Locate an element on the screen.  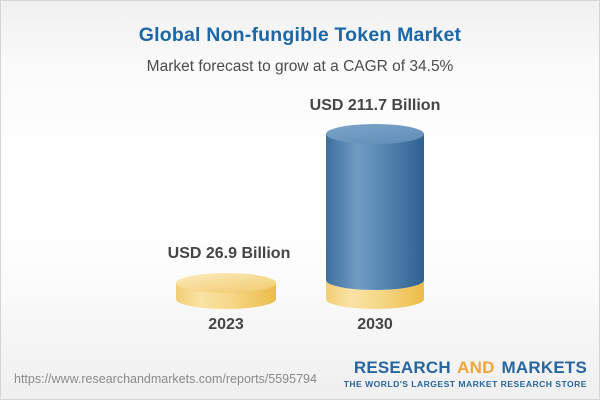
logo-word-markets: MARKETS is located at coordinates (544, 367).